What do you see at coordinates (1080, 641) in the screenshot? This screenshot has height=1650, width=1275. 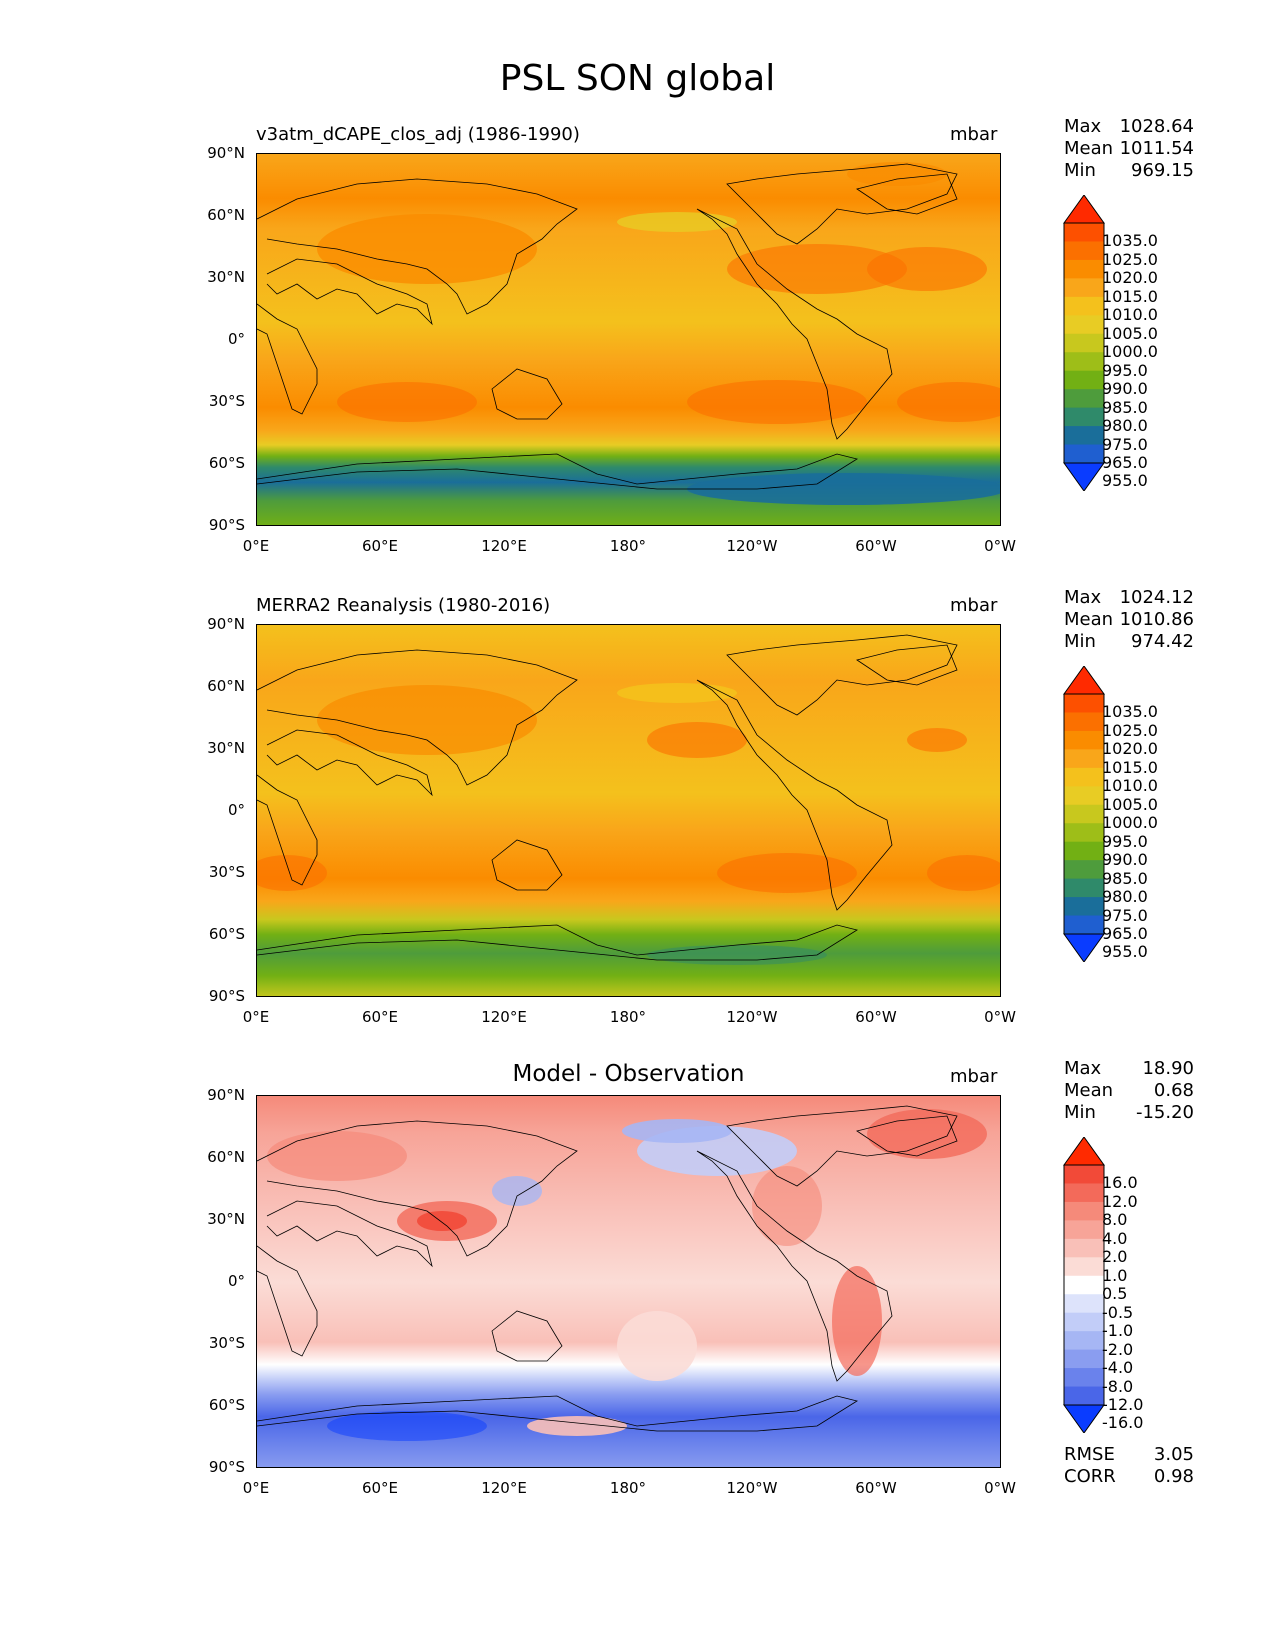 I see `stat-label: Min` at bounding box center [1080, 641].